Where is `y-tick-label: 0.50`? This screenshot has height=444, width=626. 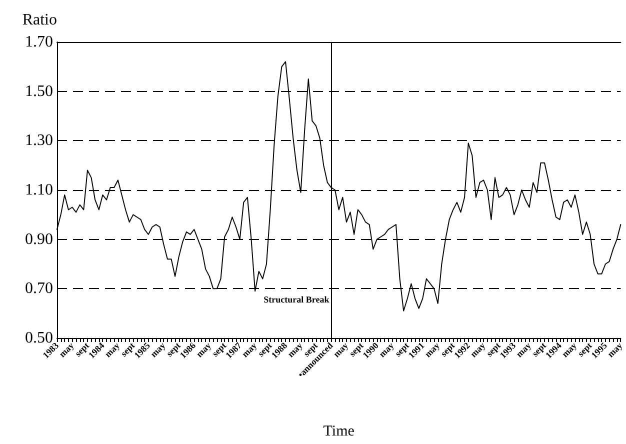
y-tick-label: 0.50 is located at coordinates (39, 338).